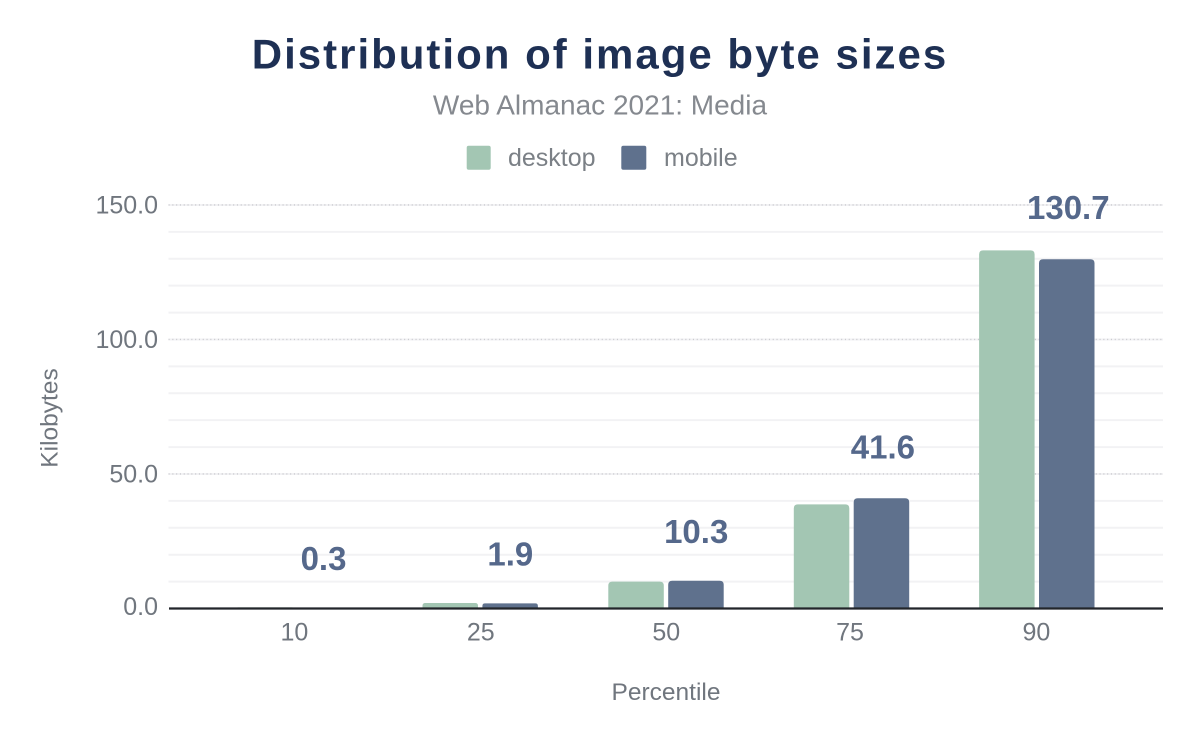 The image size is (1200, 742). I want to click on svg-text: 90, so click(1036, 633).